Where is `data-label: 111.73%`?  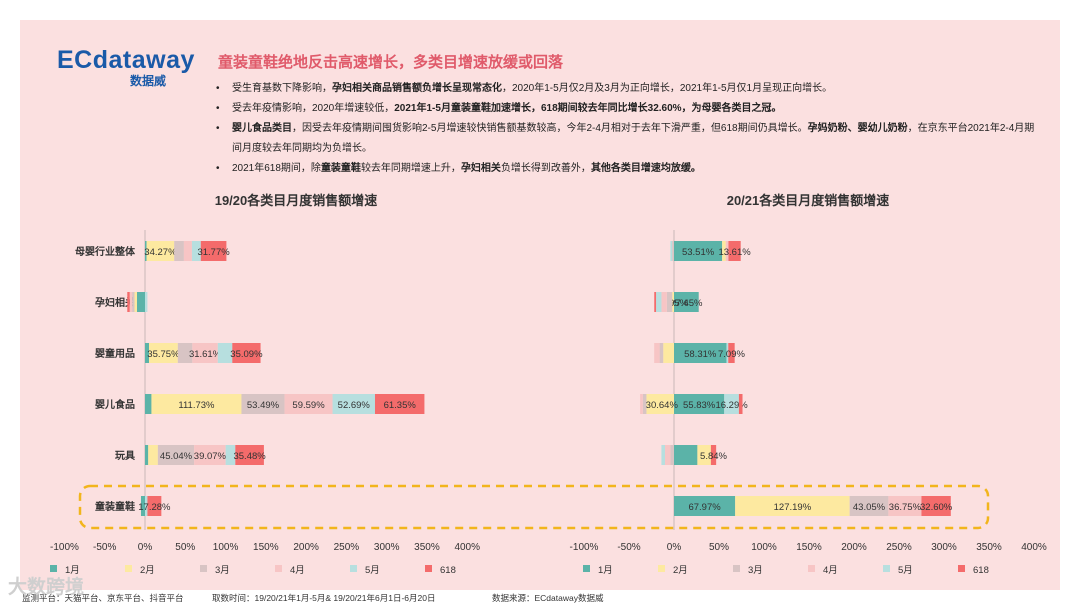 data-label: 111.73% is located at coordinates (196, 405).